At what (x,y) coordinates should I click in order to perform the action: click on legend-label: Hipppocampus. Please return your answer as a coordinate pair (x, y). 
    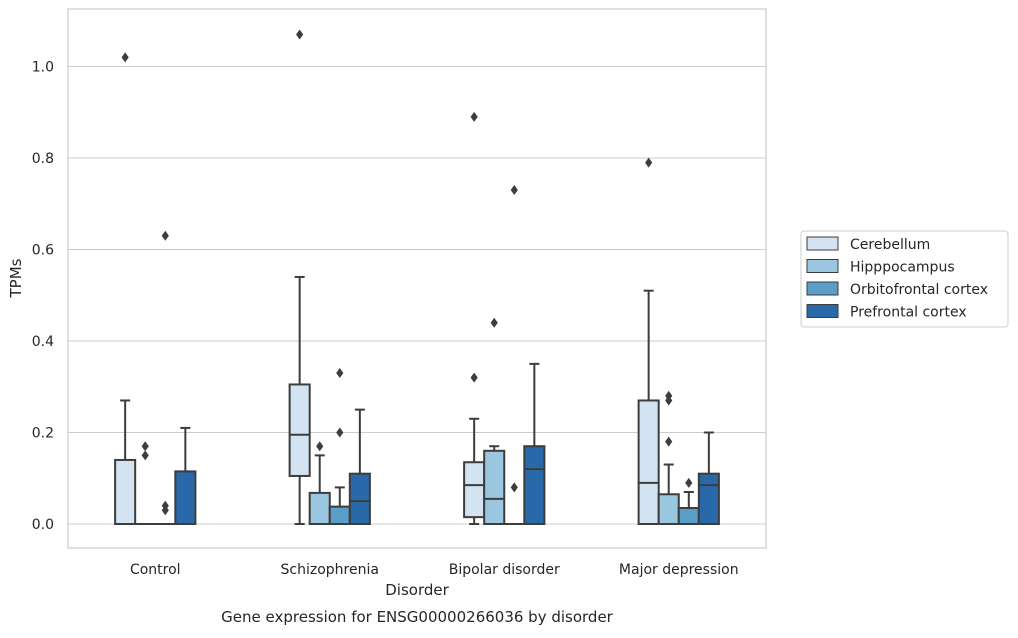
    Looking at the image, I should click on (902, 268).